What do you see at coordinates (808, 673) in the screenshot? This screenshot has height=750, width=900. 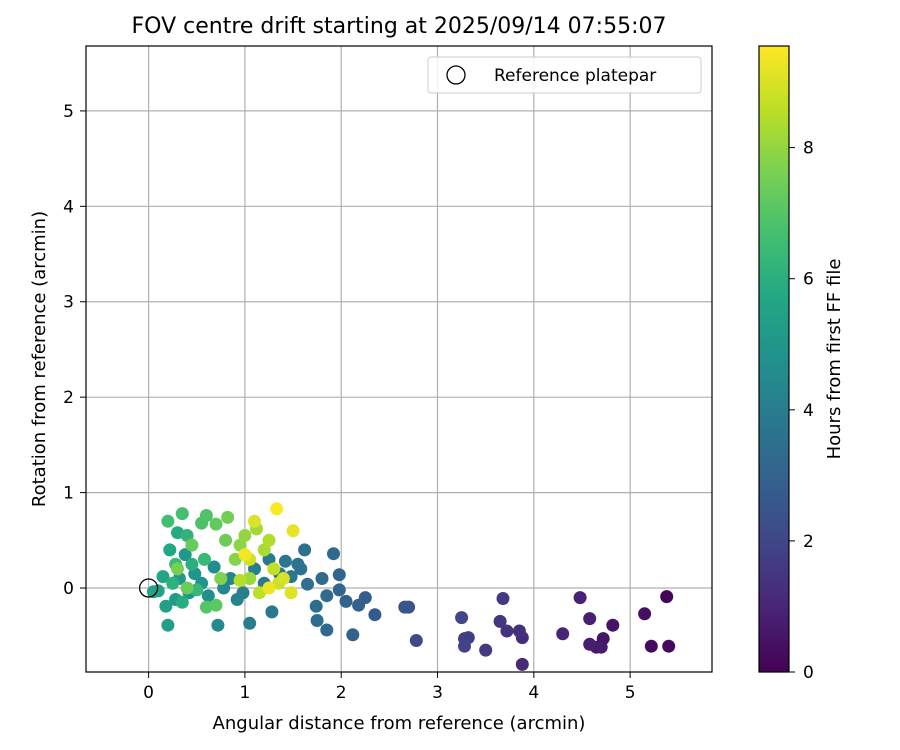 I see `colorbar-tick-label: 0` at bounding box center [808, 673].